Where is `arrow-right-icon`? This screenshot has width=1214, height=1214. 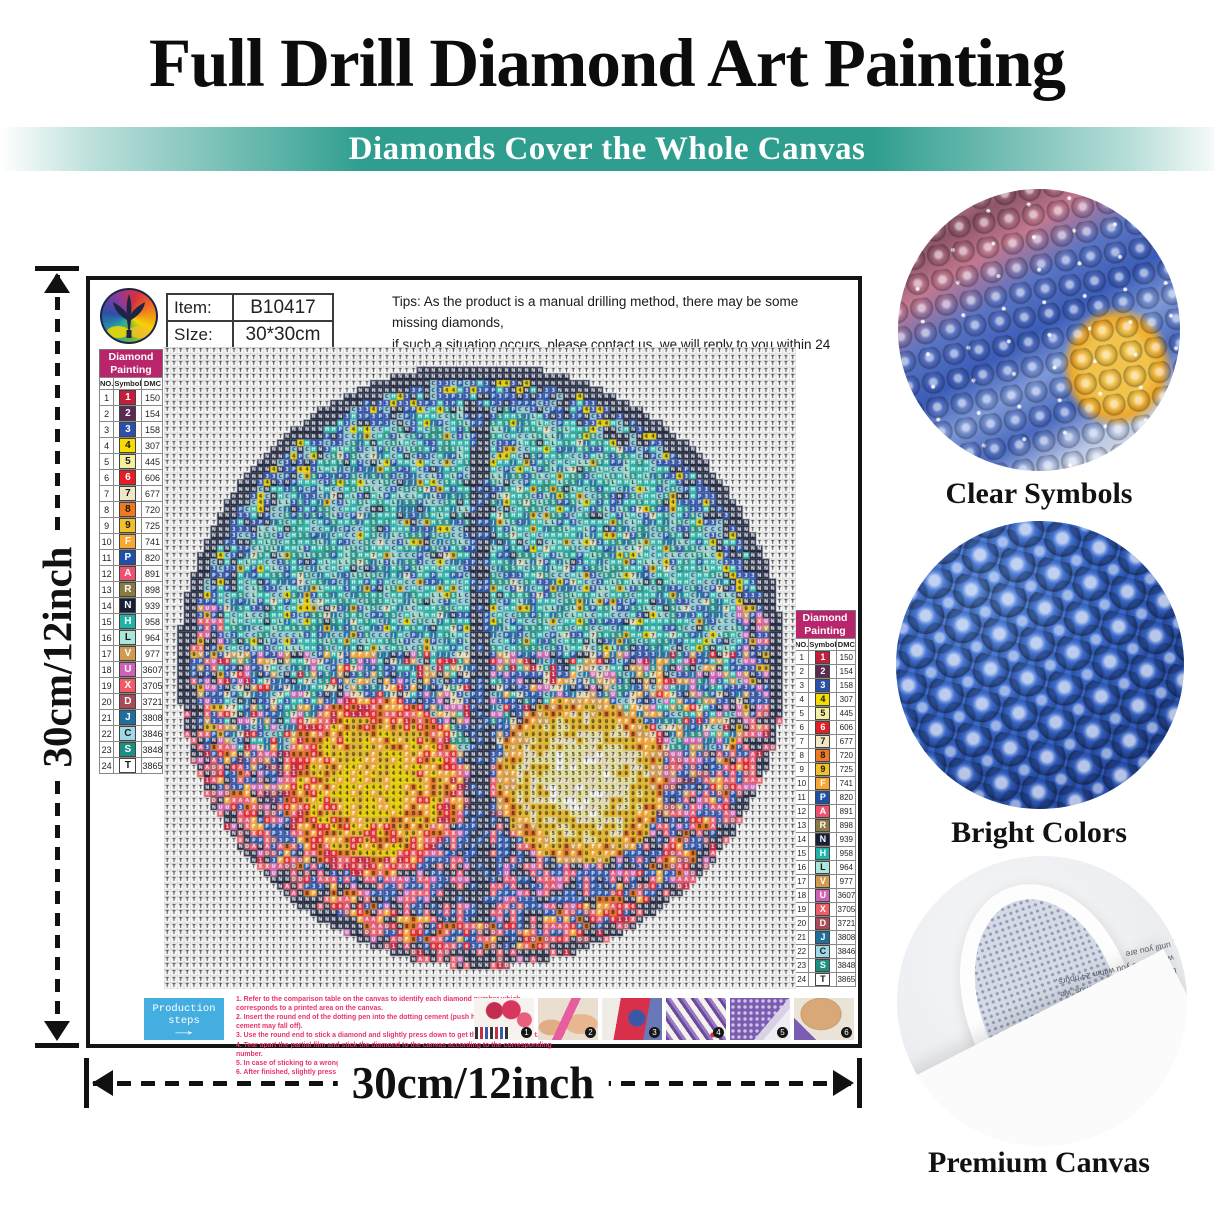 arrow-right-icon is located at coordinates (843, 1083).